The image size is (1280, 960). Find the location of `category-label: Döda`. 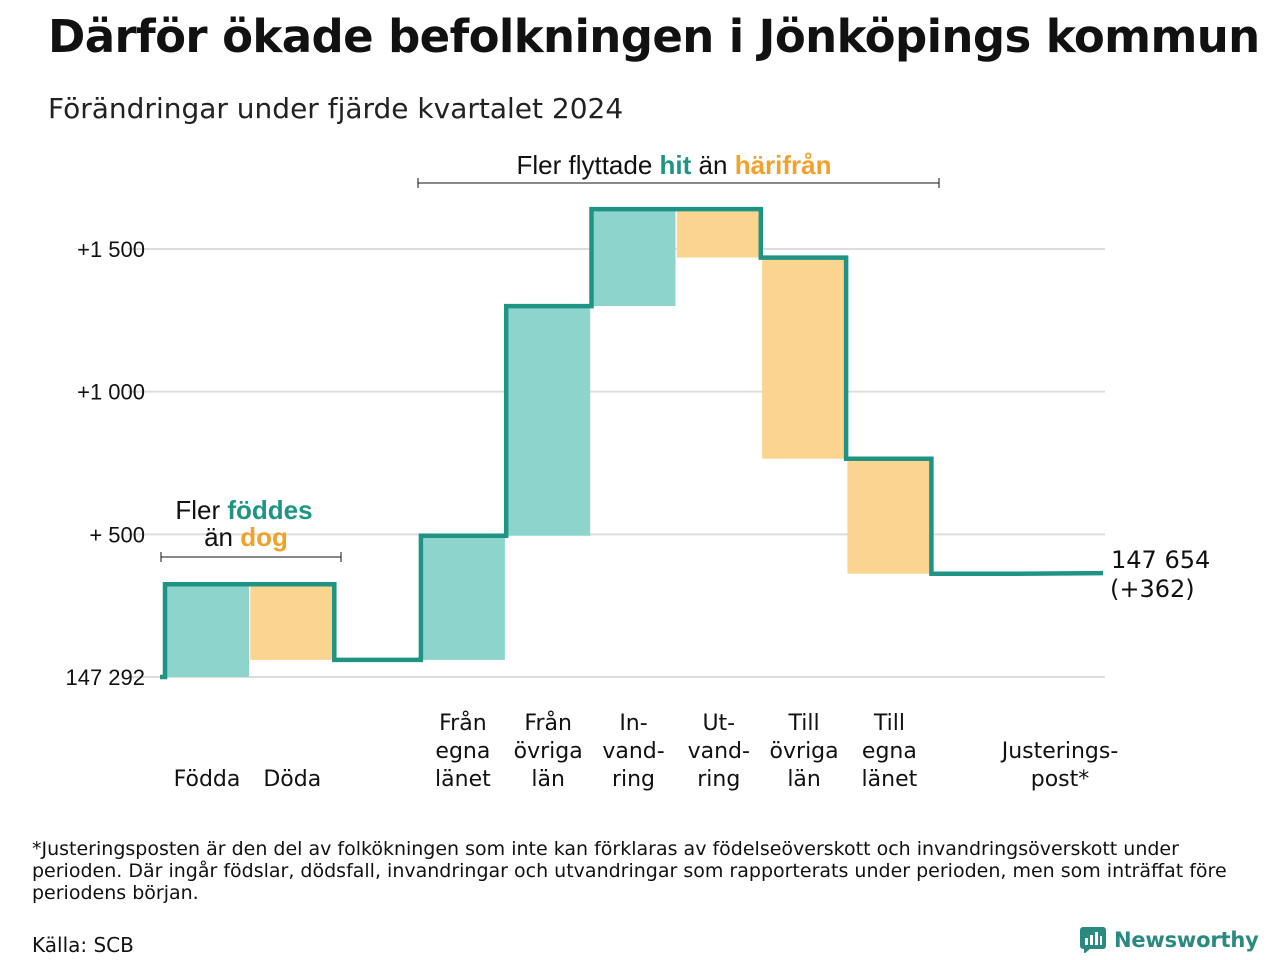

category-label: Döda is located at coordinates (292, 779).